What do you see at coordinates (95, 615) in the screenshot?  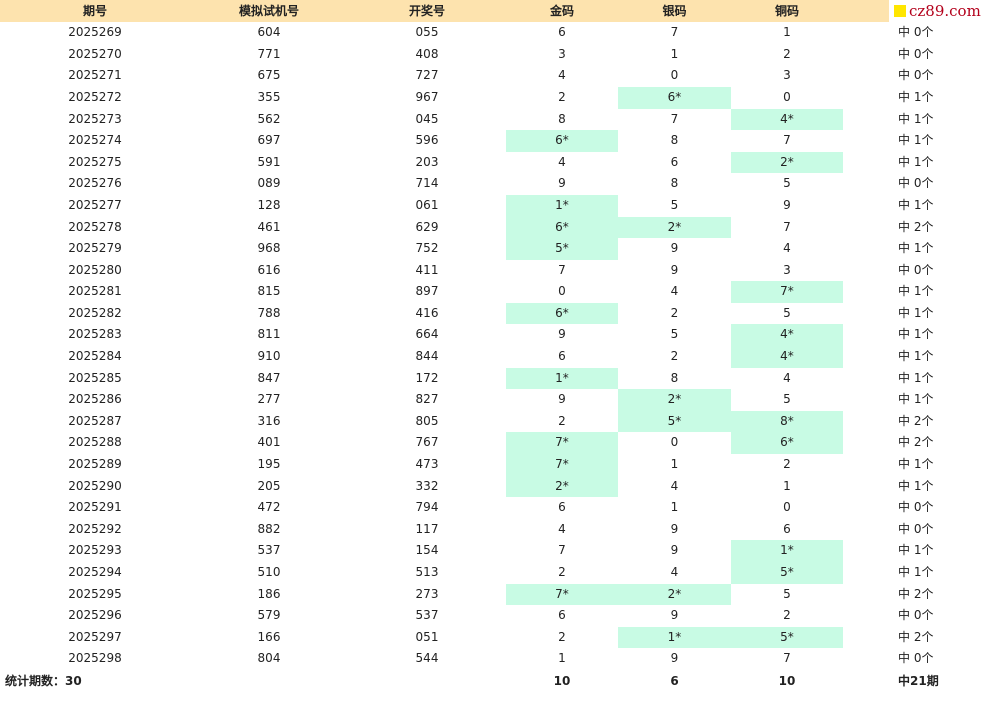 I see `cell: 2025296` at bounding box center [95, 615].